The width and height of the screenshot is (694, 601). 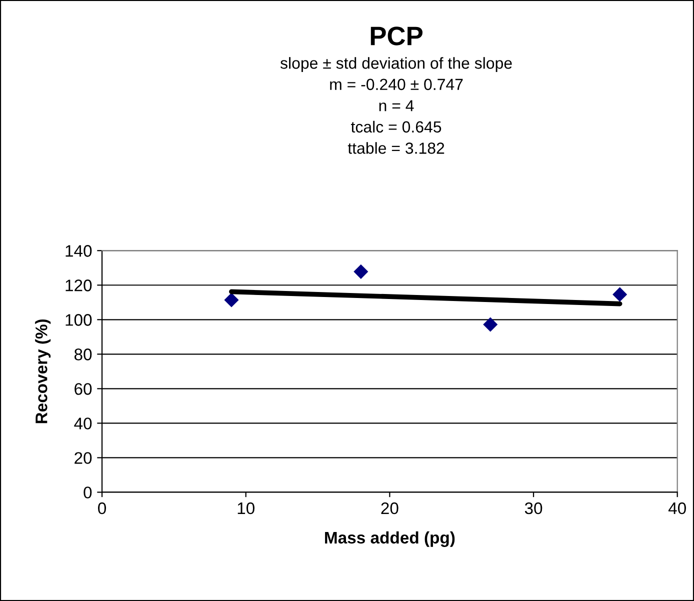 What do you see at coordinates (396, 36) in the screenshot?
I see `chart-title: PCP` at bounding box center [396, 36].